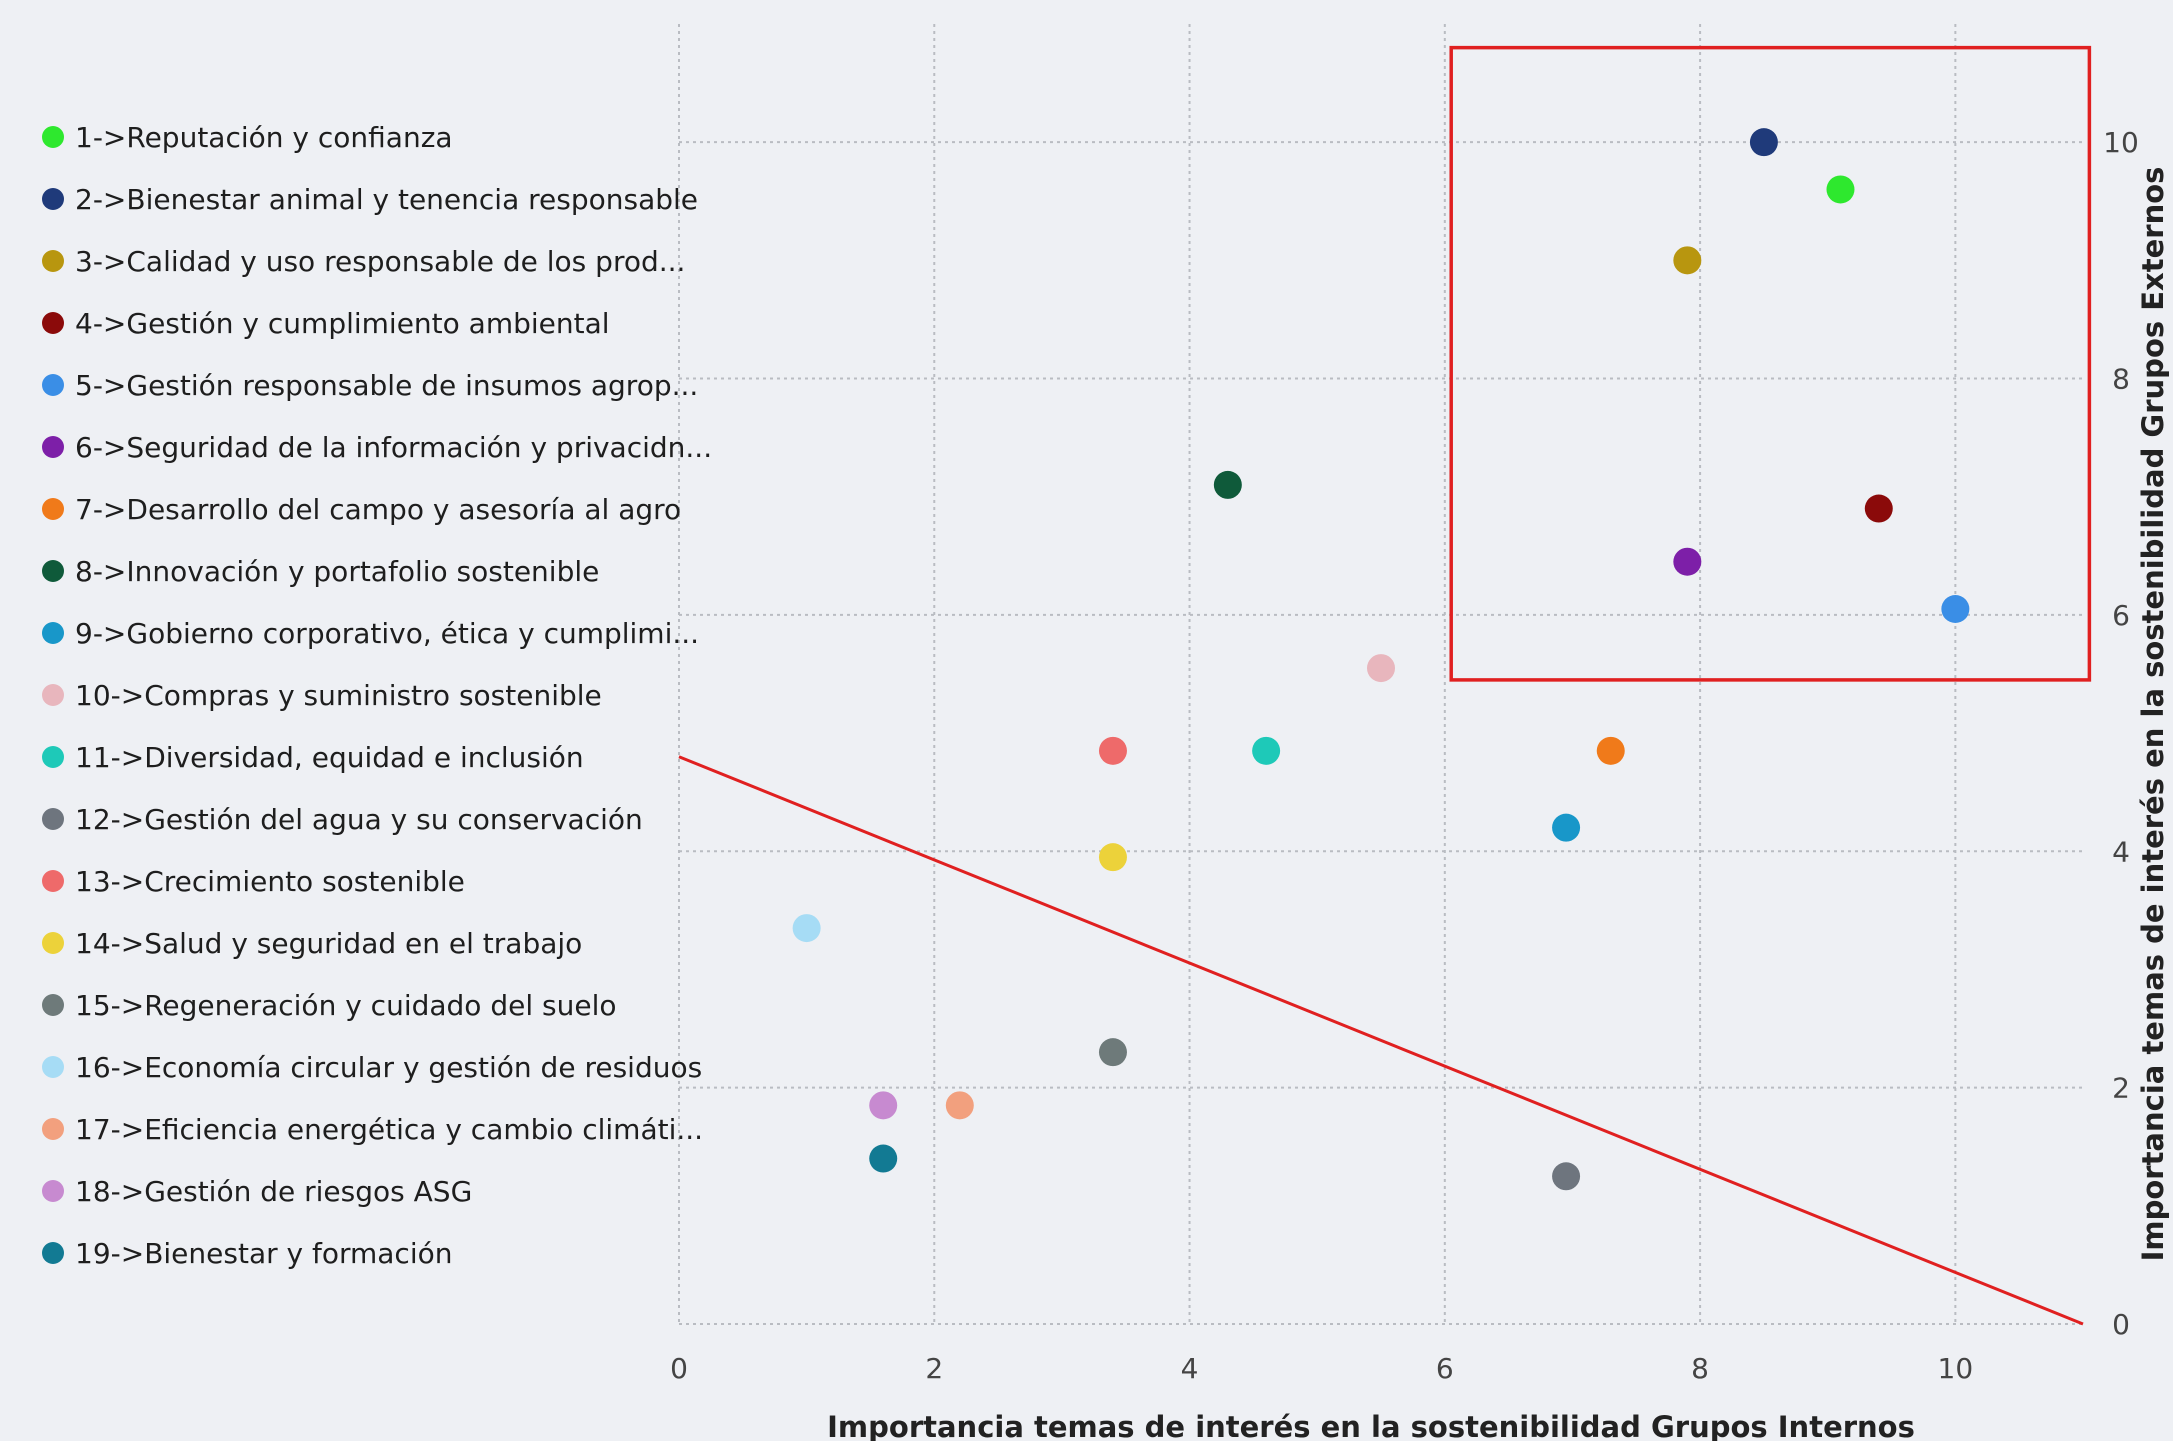 This screenshot has height=1441, width=2173. Describe the element at coordinates (1770, 363) in the screenshot. I see `highlight-box` at that location.